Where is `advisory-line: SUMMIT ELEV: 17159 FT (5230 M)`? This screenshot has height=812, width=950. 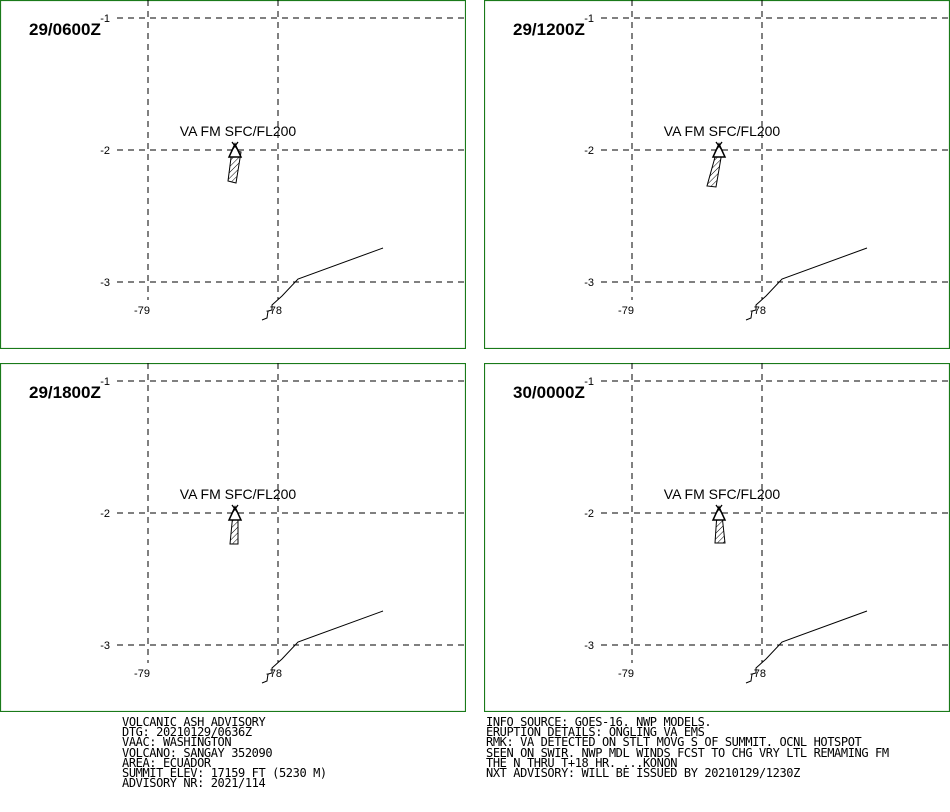
advisory-line: SUMMIT ELEV: 17159 FT (5230 M) is located at coordinates (224, 772).